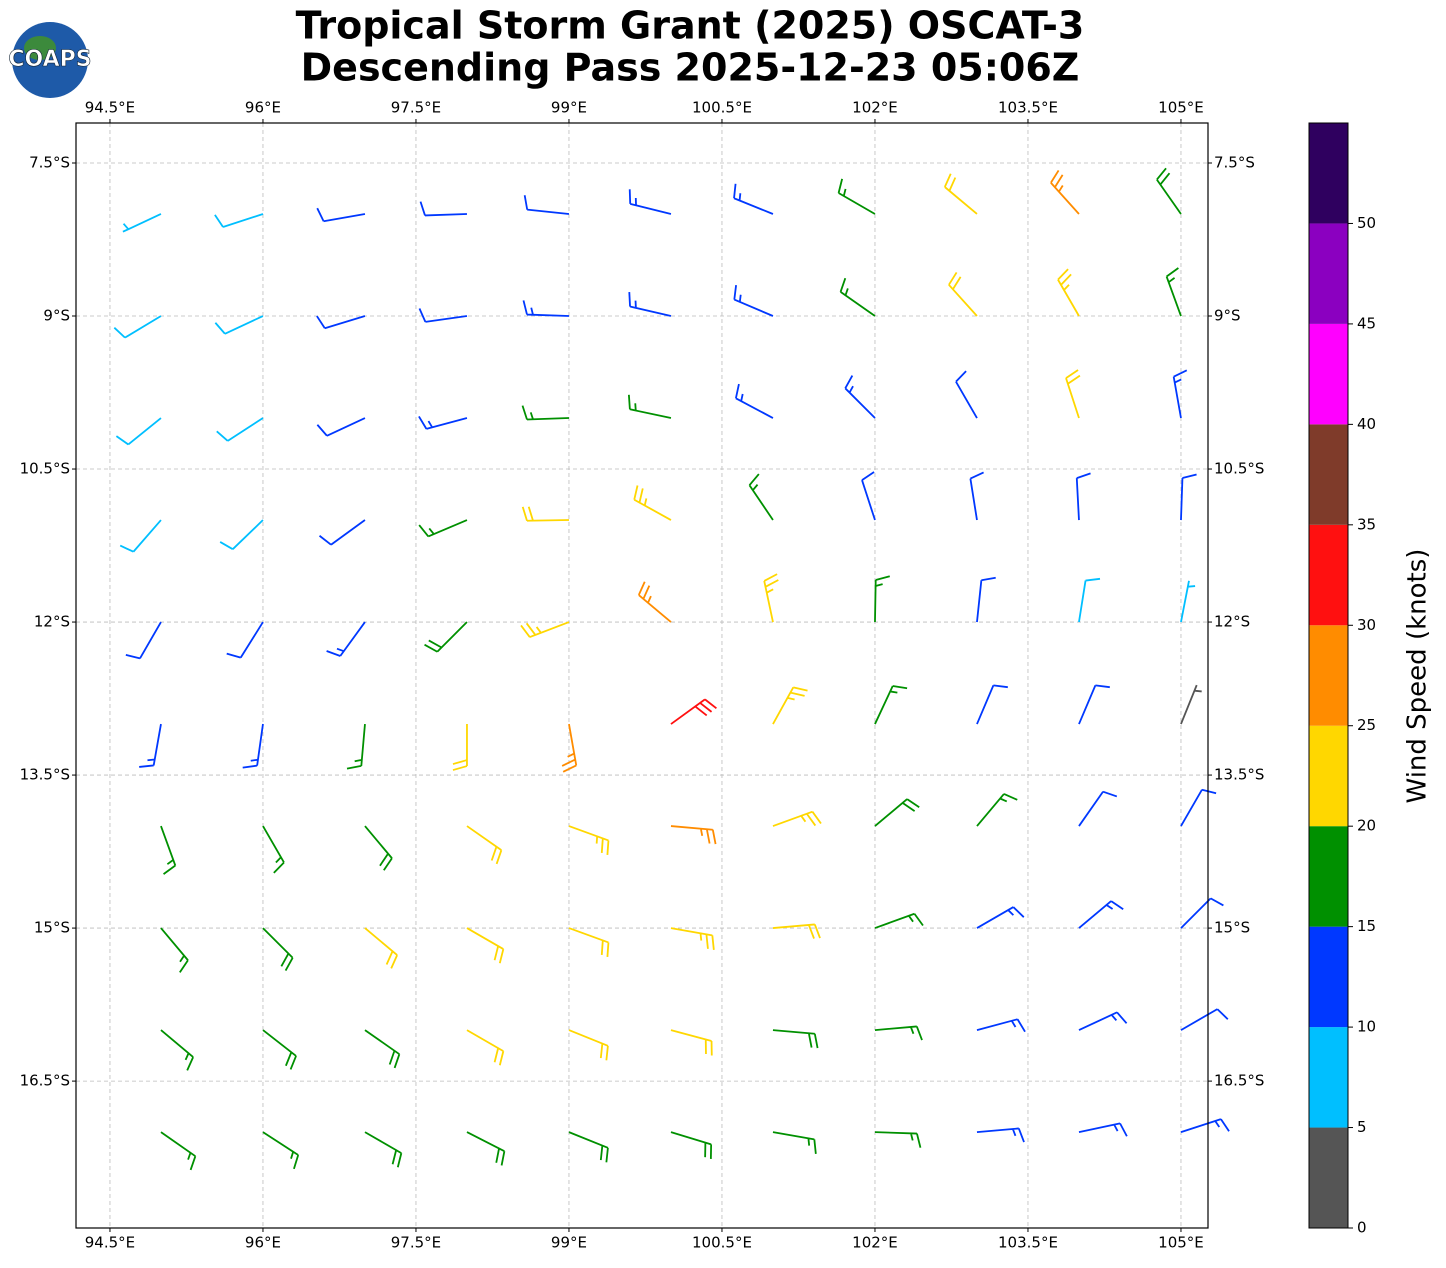 This screenshot has width=1446, height=1268. Describe the element at coordinates (110, 108) in the screenshot. I see `x-tick-label: 94.5°E` at that location.